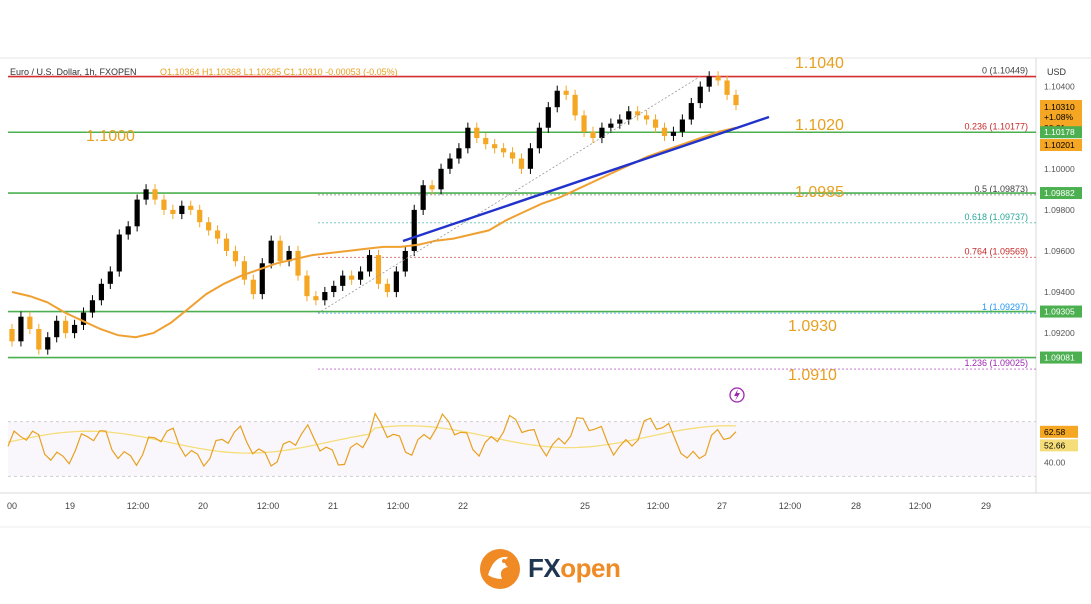 This screenshot has height=604, width=1091. I want to click on level-label: 1.0910, so click(812, 375).